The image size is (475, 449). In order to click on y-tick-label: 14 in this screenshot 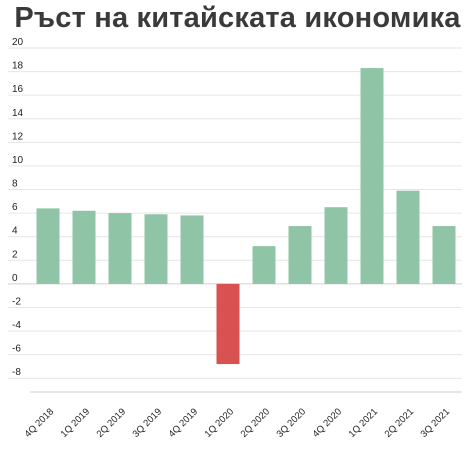, I will do `click(18, 113)`.